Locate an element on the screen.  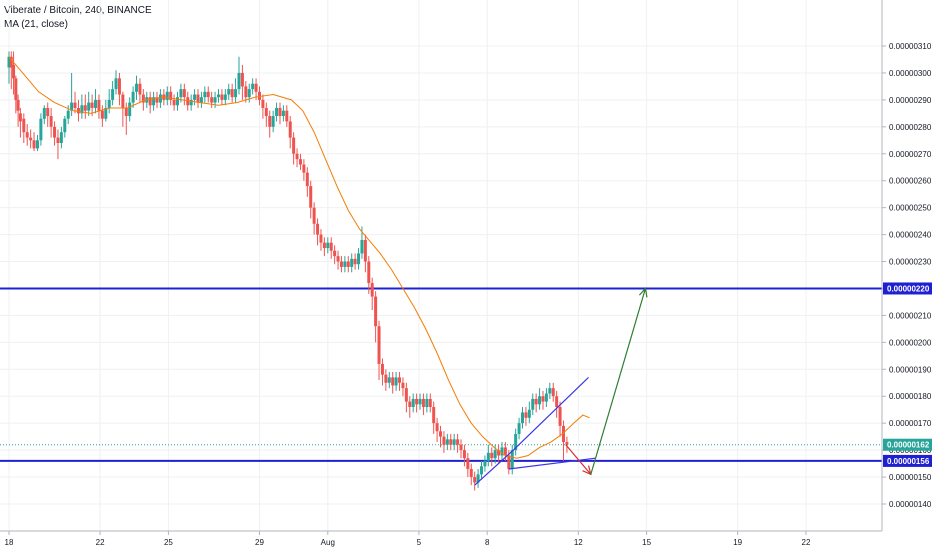
price-tick-label: 0.00000190 is located at coordinates (910, 369).